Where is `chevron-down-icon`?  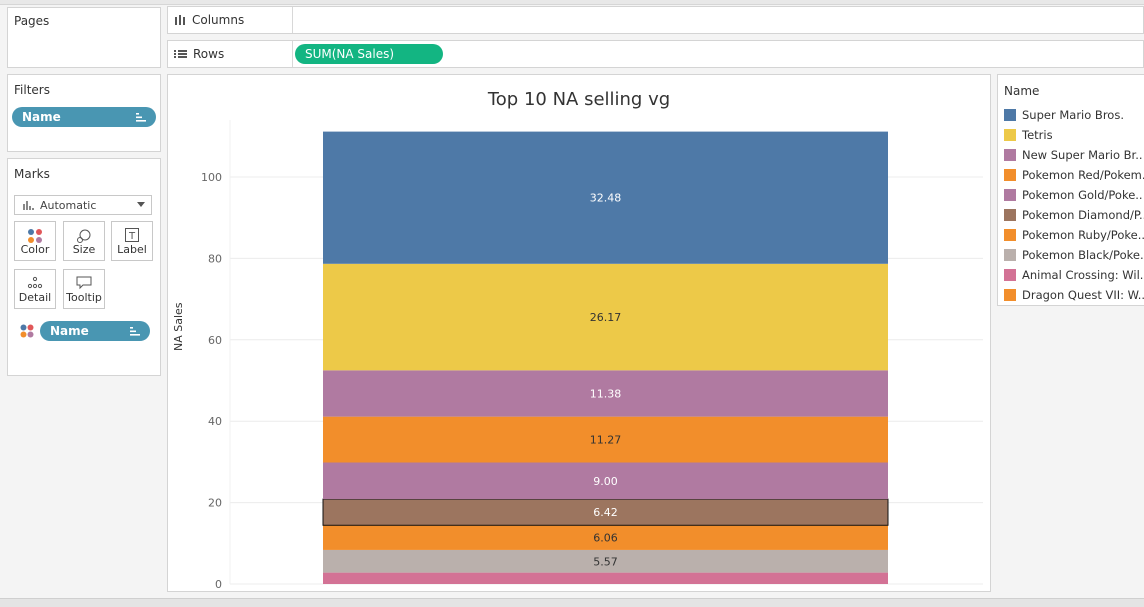 chevron-down-icon is located at coordinates (141, 204).